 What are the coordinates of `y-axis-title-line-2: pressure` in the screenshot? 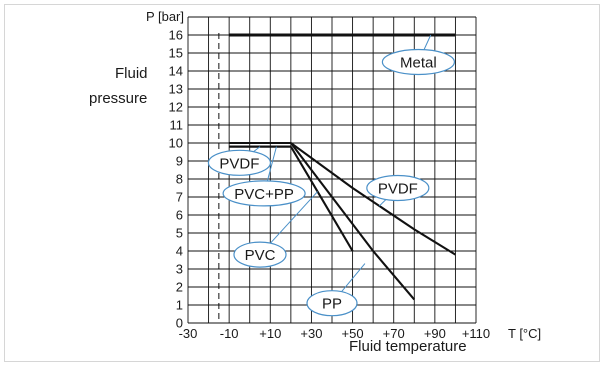 It's located at (118, 98).